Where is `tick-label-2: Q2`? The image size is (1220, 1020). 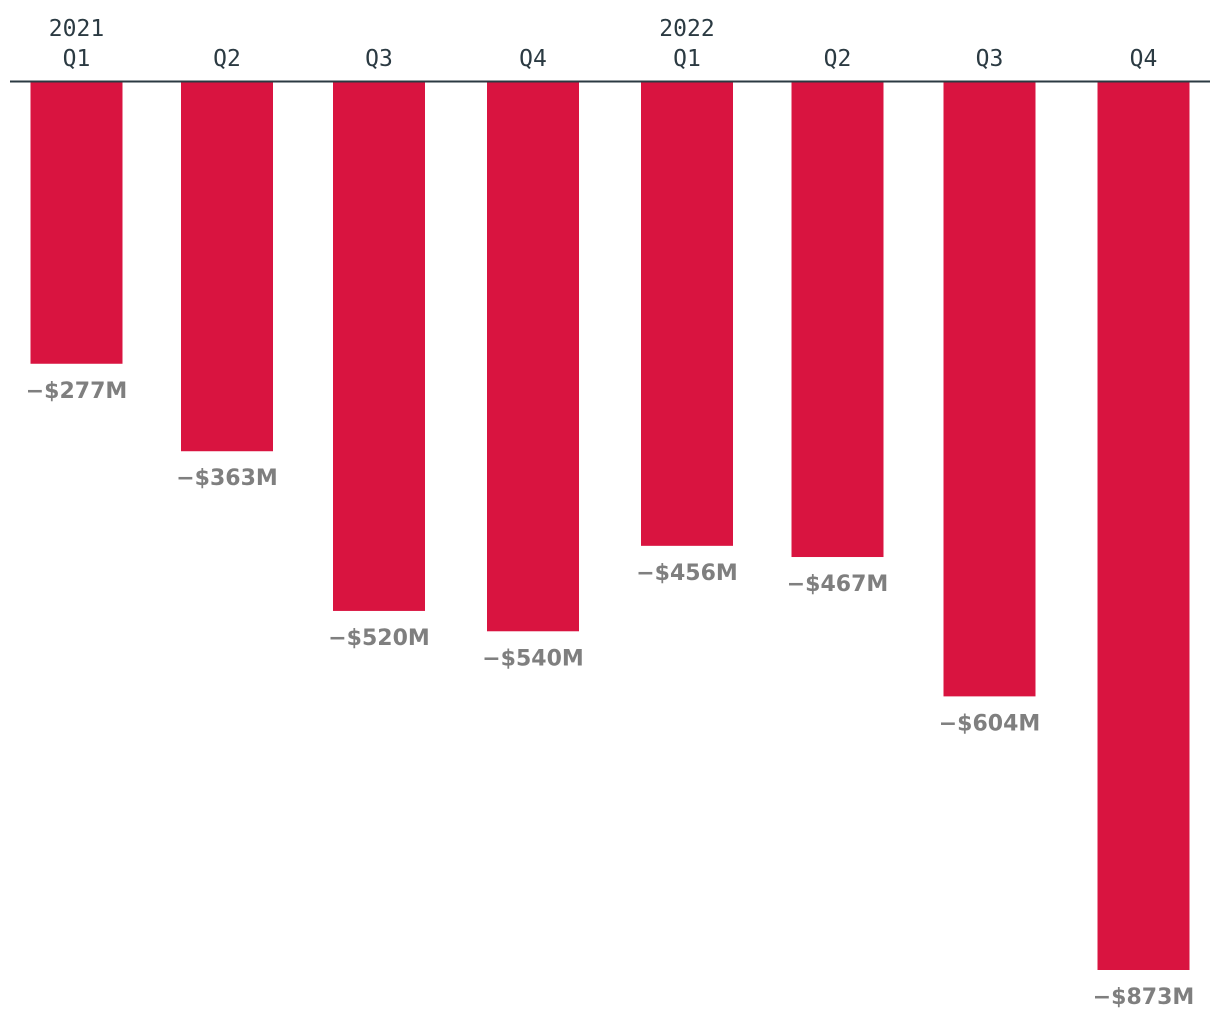 tick-label-2: Q2 is located at coordinates (227, 59).